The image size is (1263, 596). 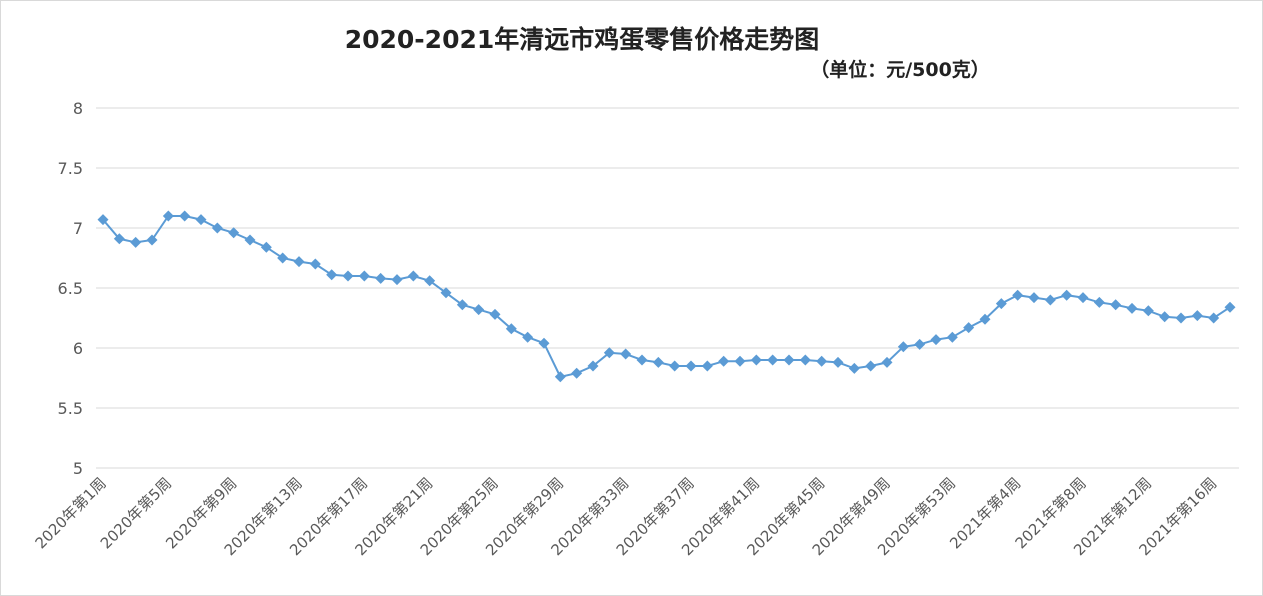 I want to click on y-tick-label: 5.5, so click(x=70, y=408).